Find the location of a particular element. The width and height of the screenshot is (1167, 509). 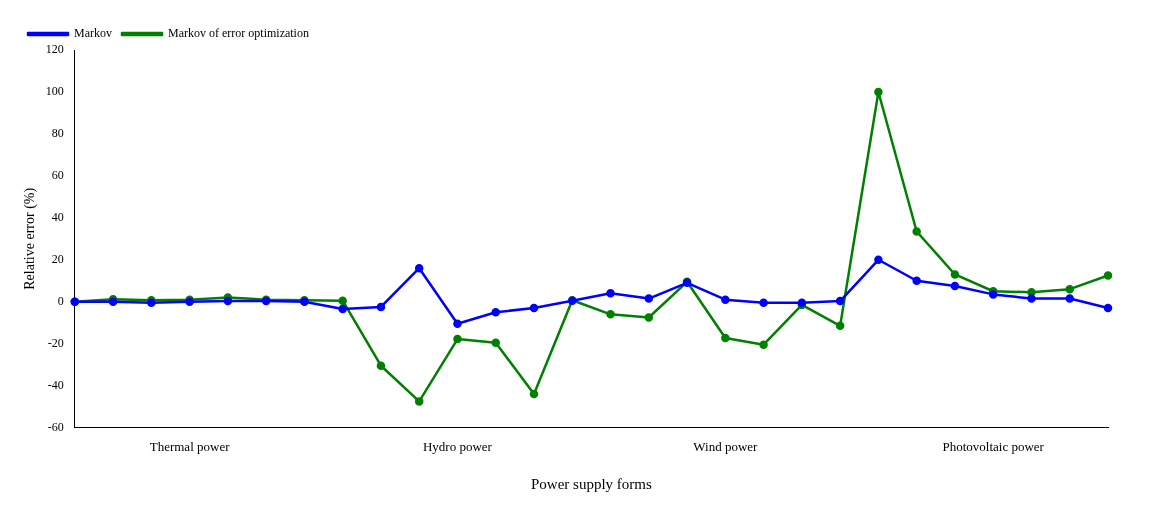

y-tick-label: 100 is located at coordinates (54, 91).